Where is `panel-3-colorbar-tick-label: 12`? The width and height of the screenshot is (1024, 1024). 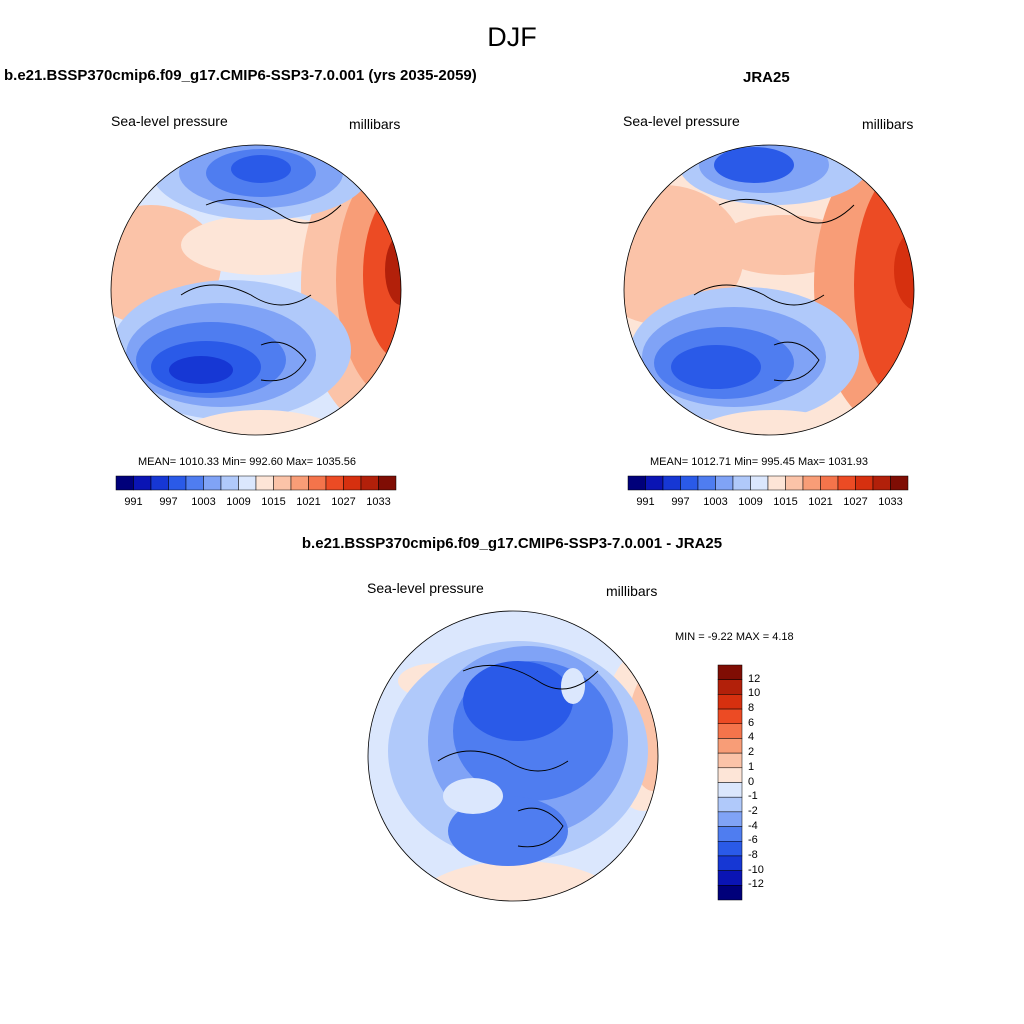 panel-3-colorbar-tick-label: 12 is located at coordinates (754, 678).